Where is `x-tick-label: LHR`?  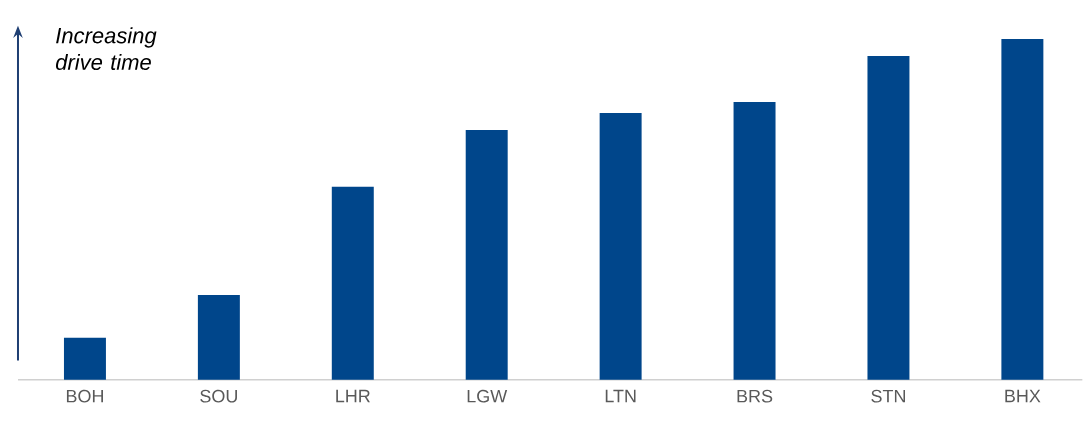
x-tick-label: LHR is located at coordinates (353, 396).